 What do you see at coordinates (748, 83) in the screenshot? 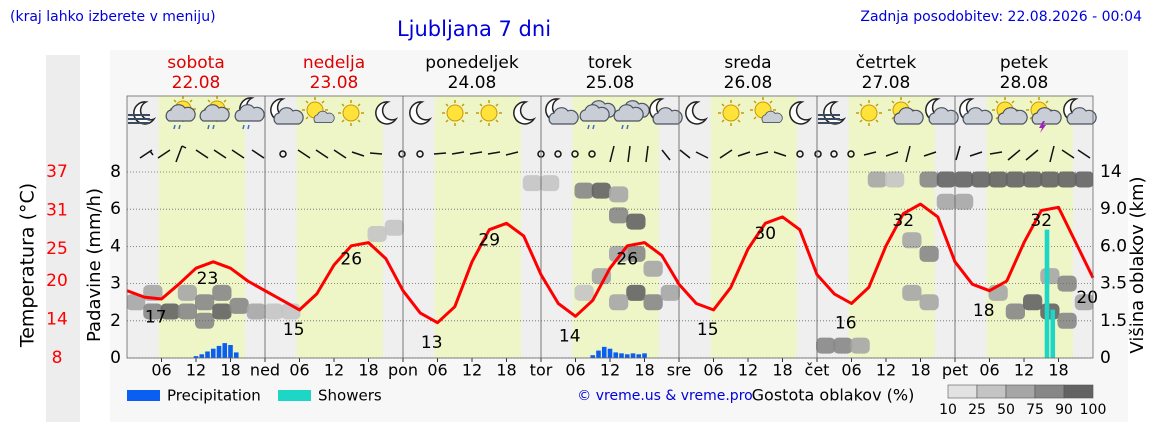
I see `day-date: 26.08` at bounding box center [748, 83].